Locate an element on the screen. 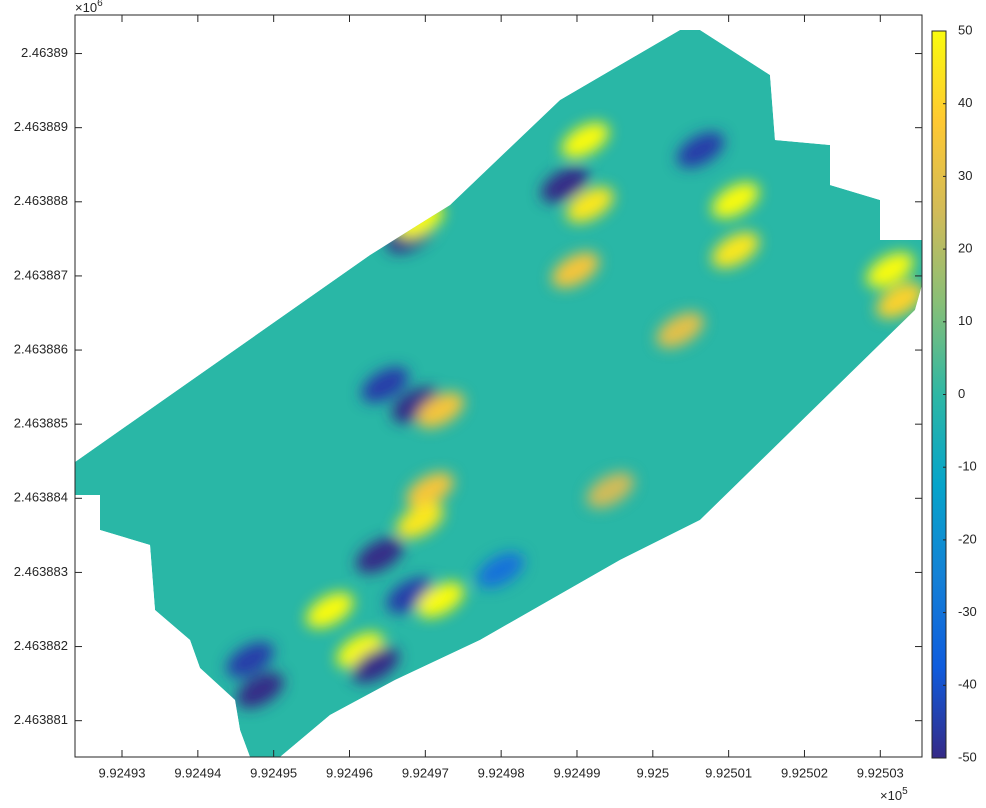 This screenshot has height=808, width=986. y-tick-label: 2.463881 is located at coordinates (41, 719).